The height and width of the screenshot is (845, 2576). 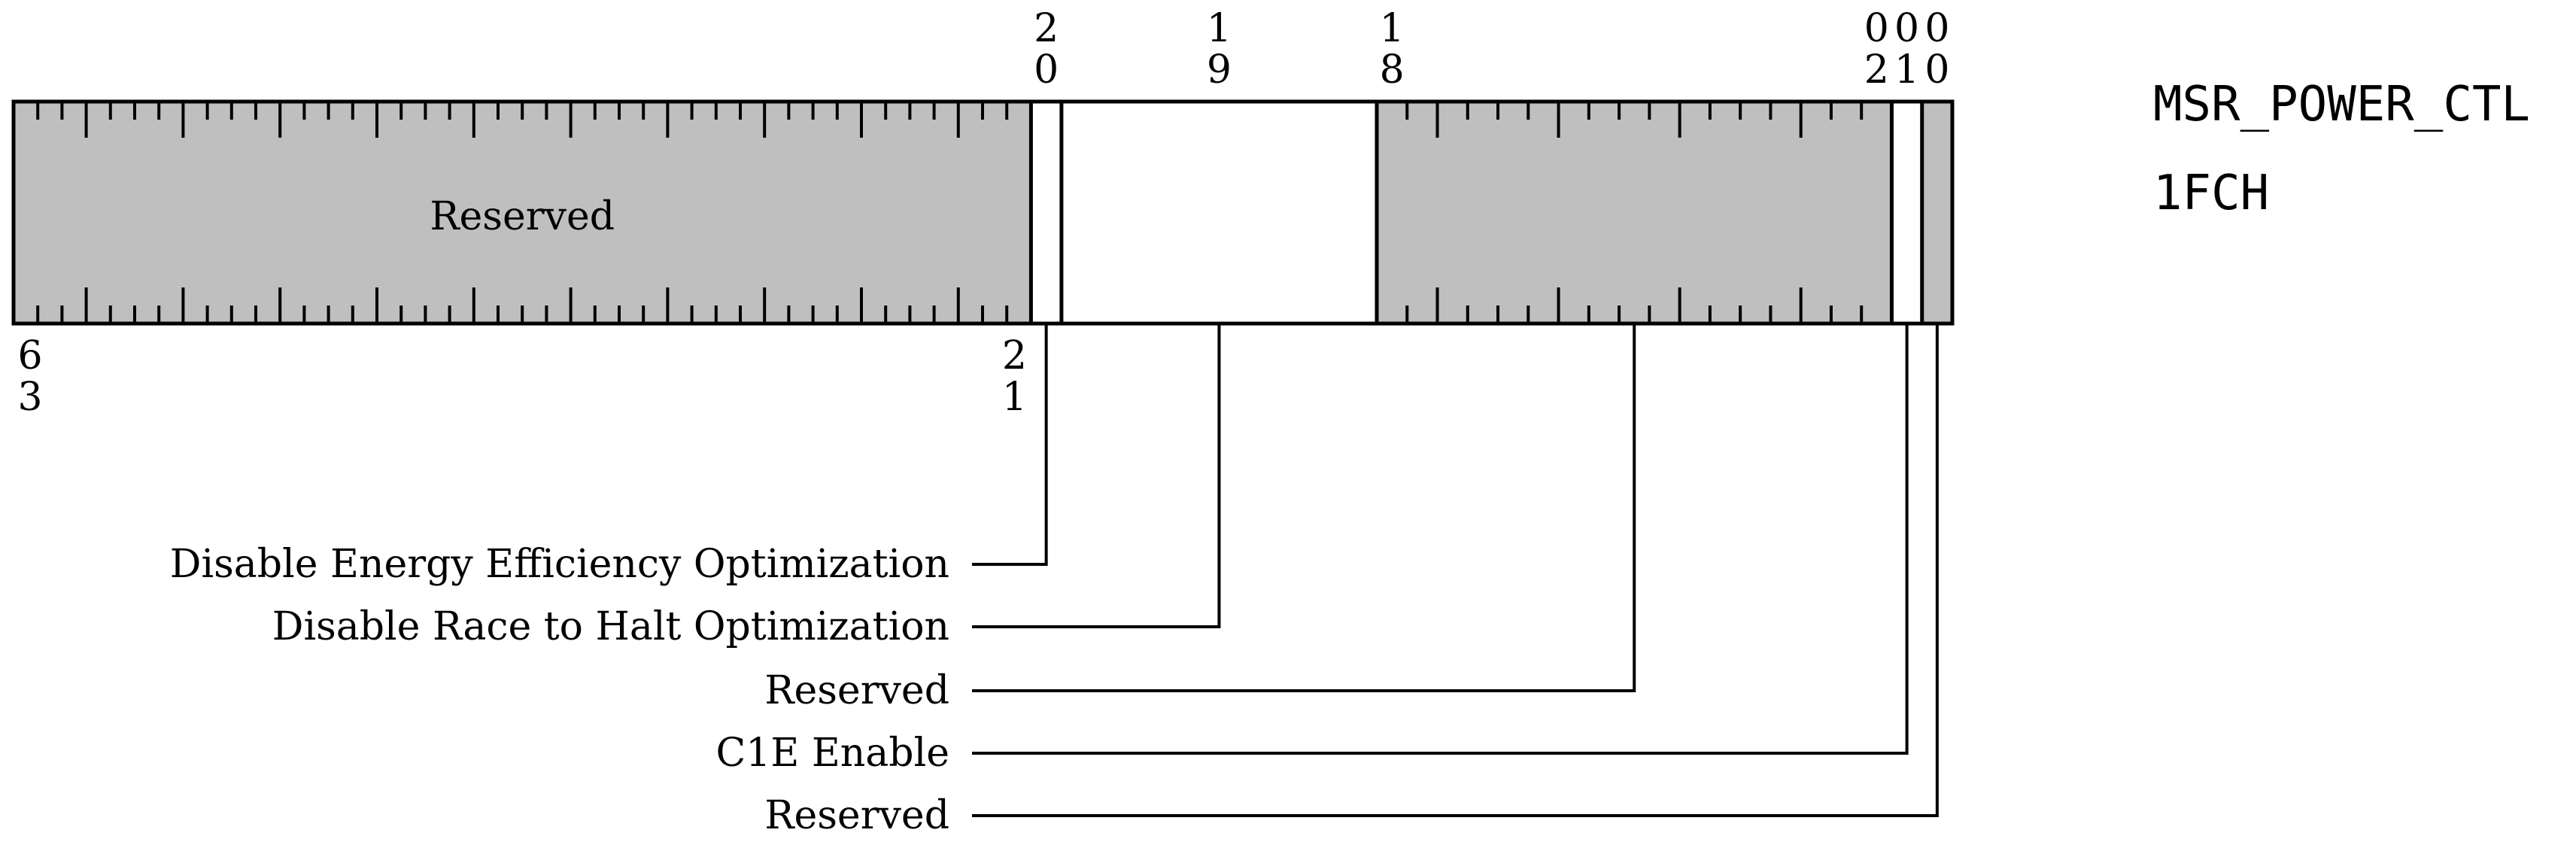 What do you see at coordinates (1877, 70) in the screenshot?
I see `bit-label-top-2-digit2: 2` at bounding box center [1877, 70].